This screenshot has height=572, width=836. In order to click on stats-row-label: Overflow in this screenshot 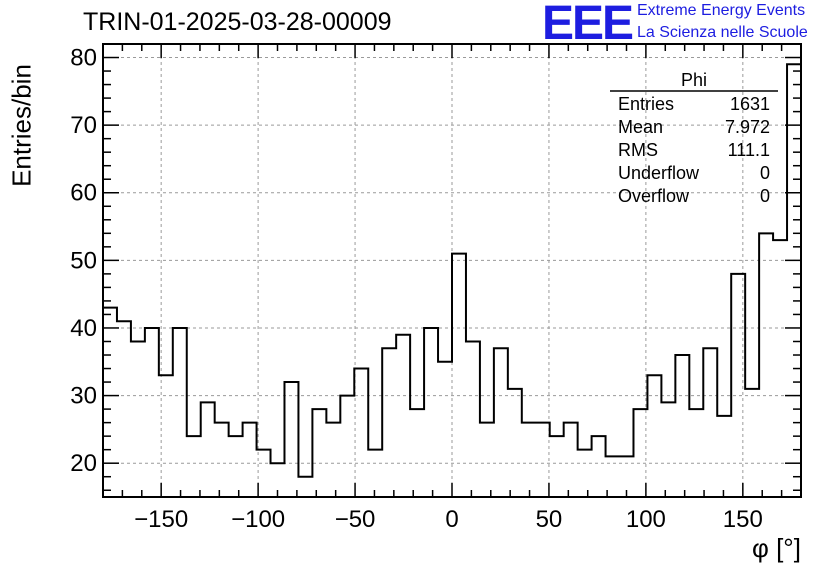, I will do `click(654, 196)`.